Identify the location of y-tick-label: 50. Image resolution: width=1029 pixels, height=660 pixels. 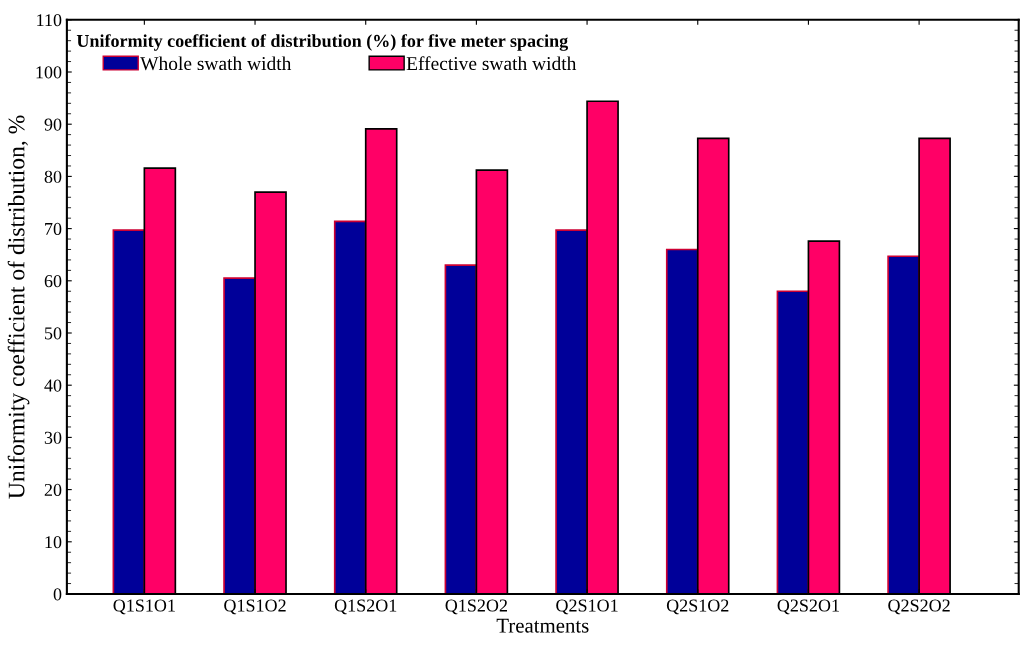
(53, 333).